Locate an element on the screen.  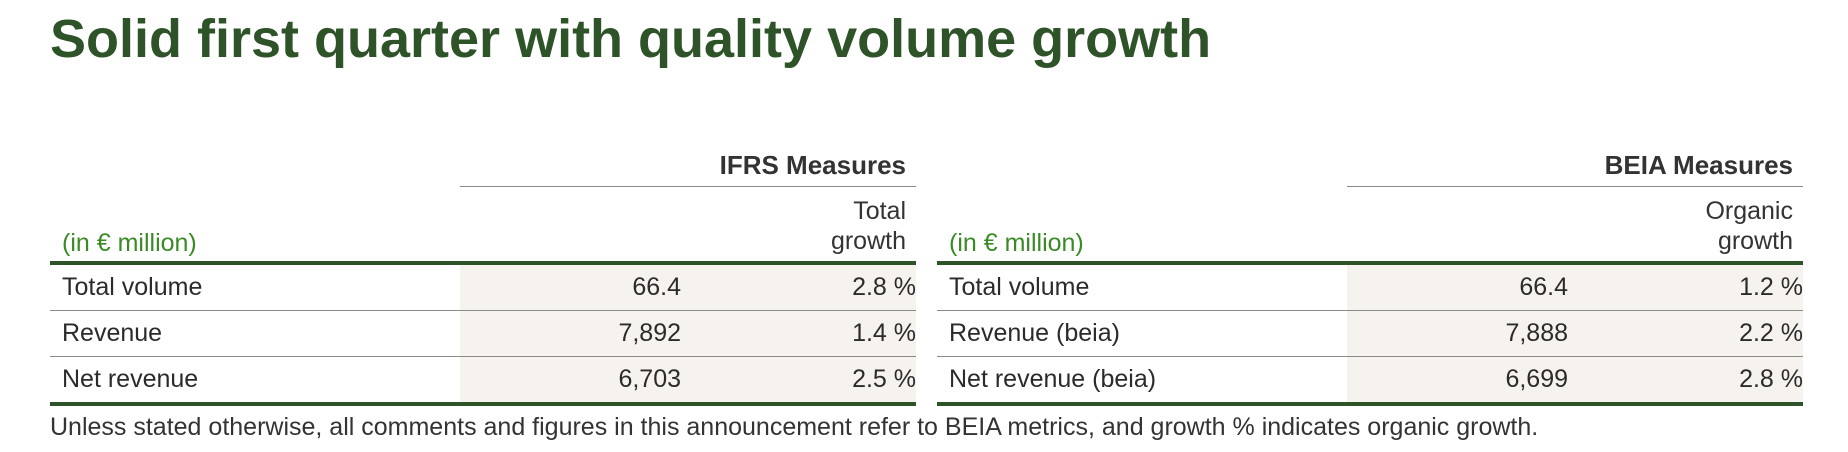
row-label: Revenue (beia) is located at coordinates (1034, 333).